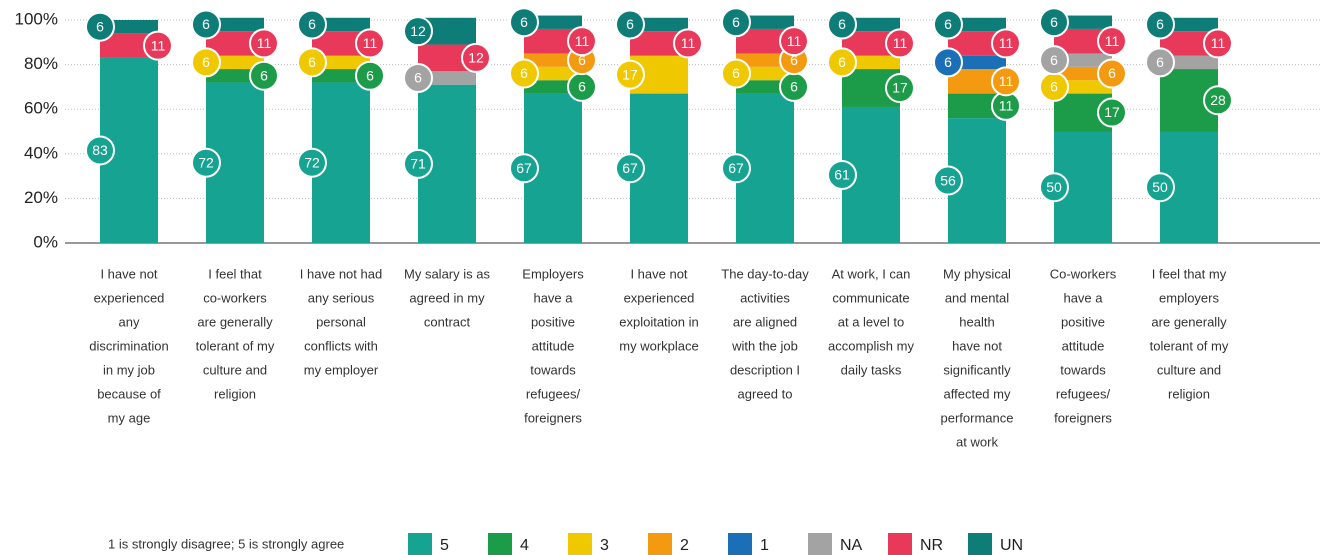 This screenshot has height=555, width=1330. Describe the element at coordinates (659, 321) in the screenshot. I see `x-tick-label: exploitation in` at that location.